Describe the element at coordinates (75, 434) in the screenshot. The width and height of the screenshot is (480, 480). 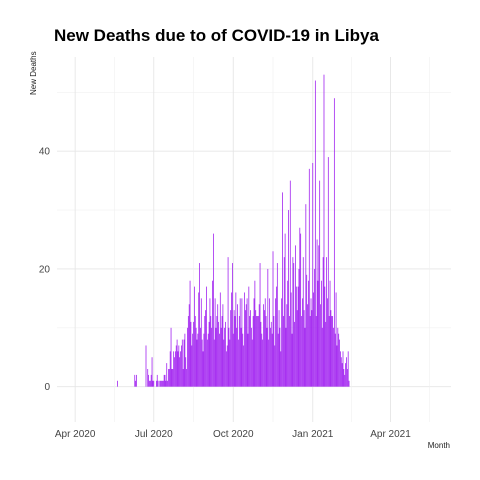
I see `x-tick-label: Apr 2020` at that location.